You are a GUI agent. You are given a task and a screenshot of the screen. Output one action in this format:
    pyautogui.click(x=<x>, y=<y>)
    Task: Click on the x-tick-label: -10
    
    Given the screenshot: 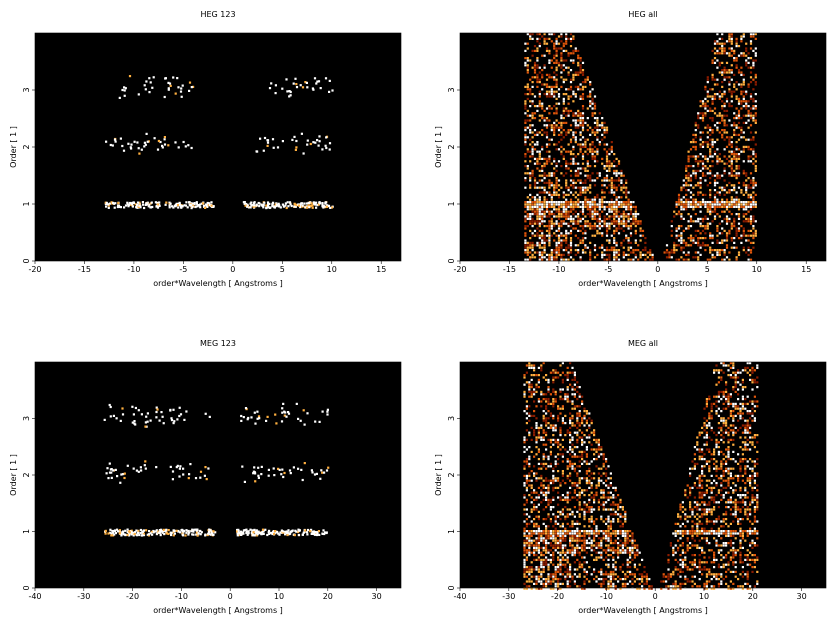 What is the action you would take?
    pyautogui.click(x=133, y=269)
    